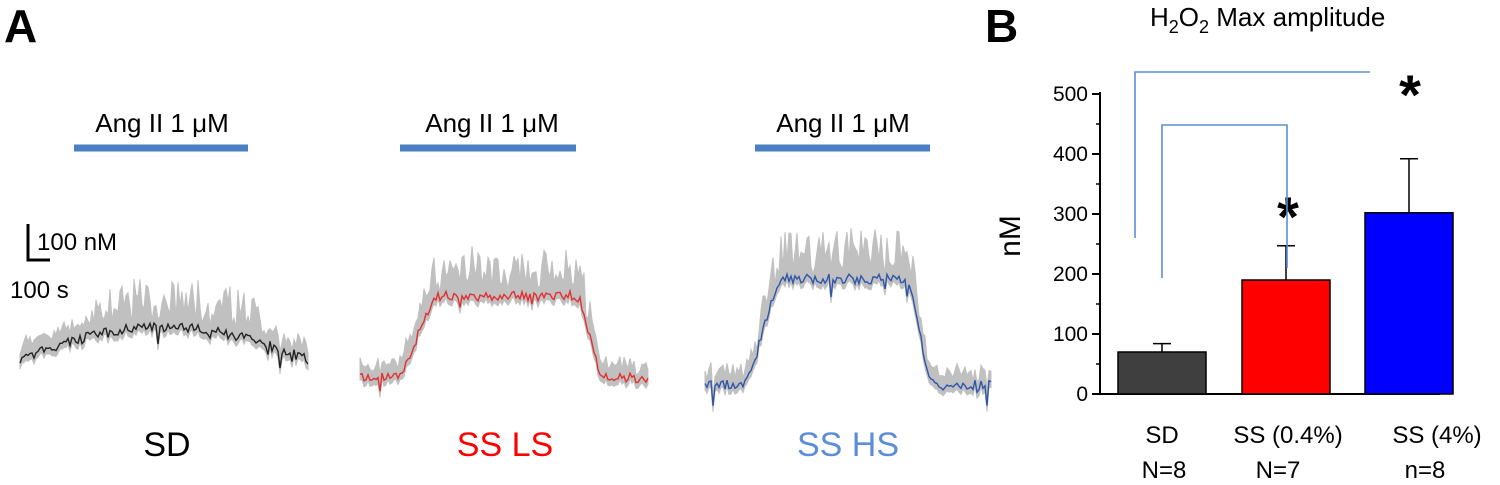  Describe the element at coordinates (1010, 236) in the screenshot. I see `y-axis-title: nM` at that location.